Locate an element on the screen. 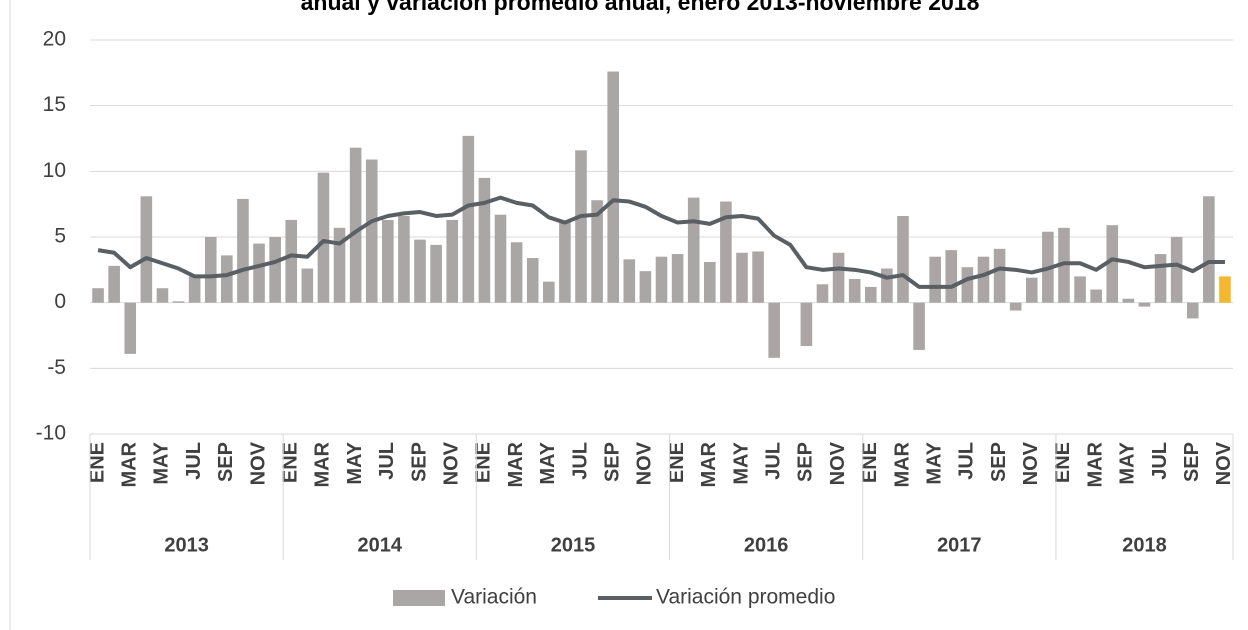 This screenshot has height=630, width=1248. group-label: 2014 is located at coordinates (380, 545).